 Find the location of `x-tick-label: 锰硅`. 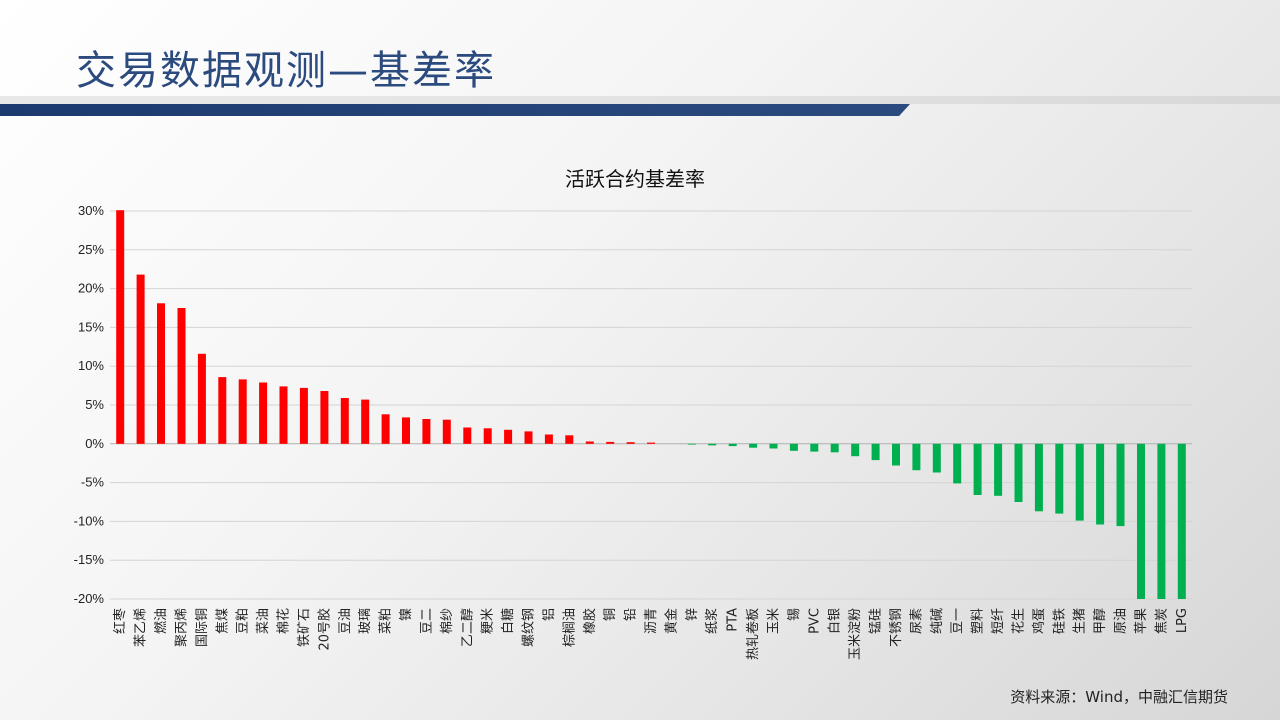

x-tick-label: 锰硅 is located at coordinates (876, 621).